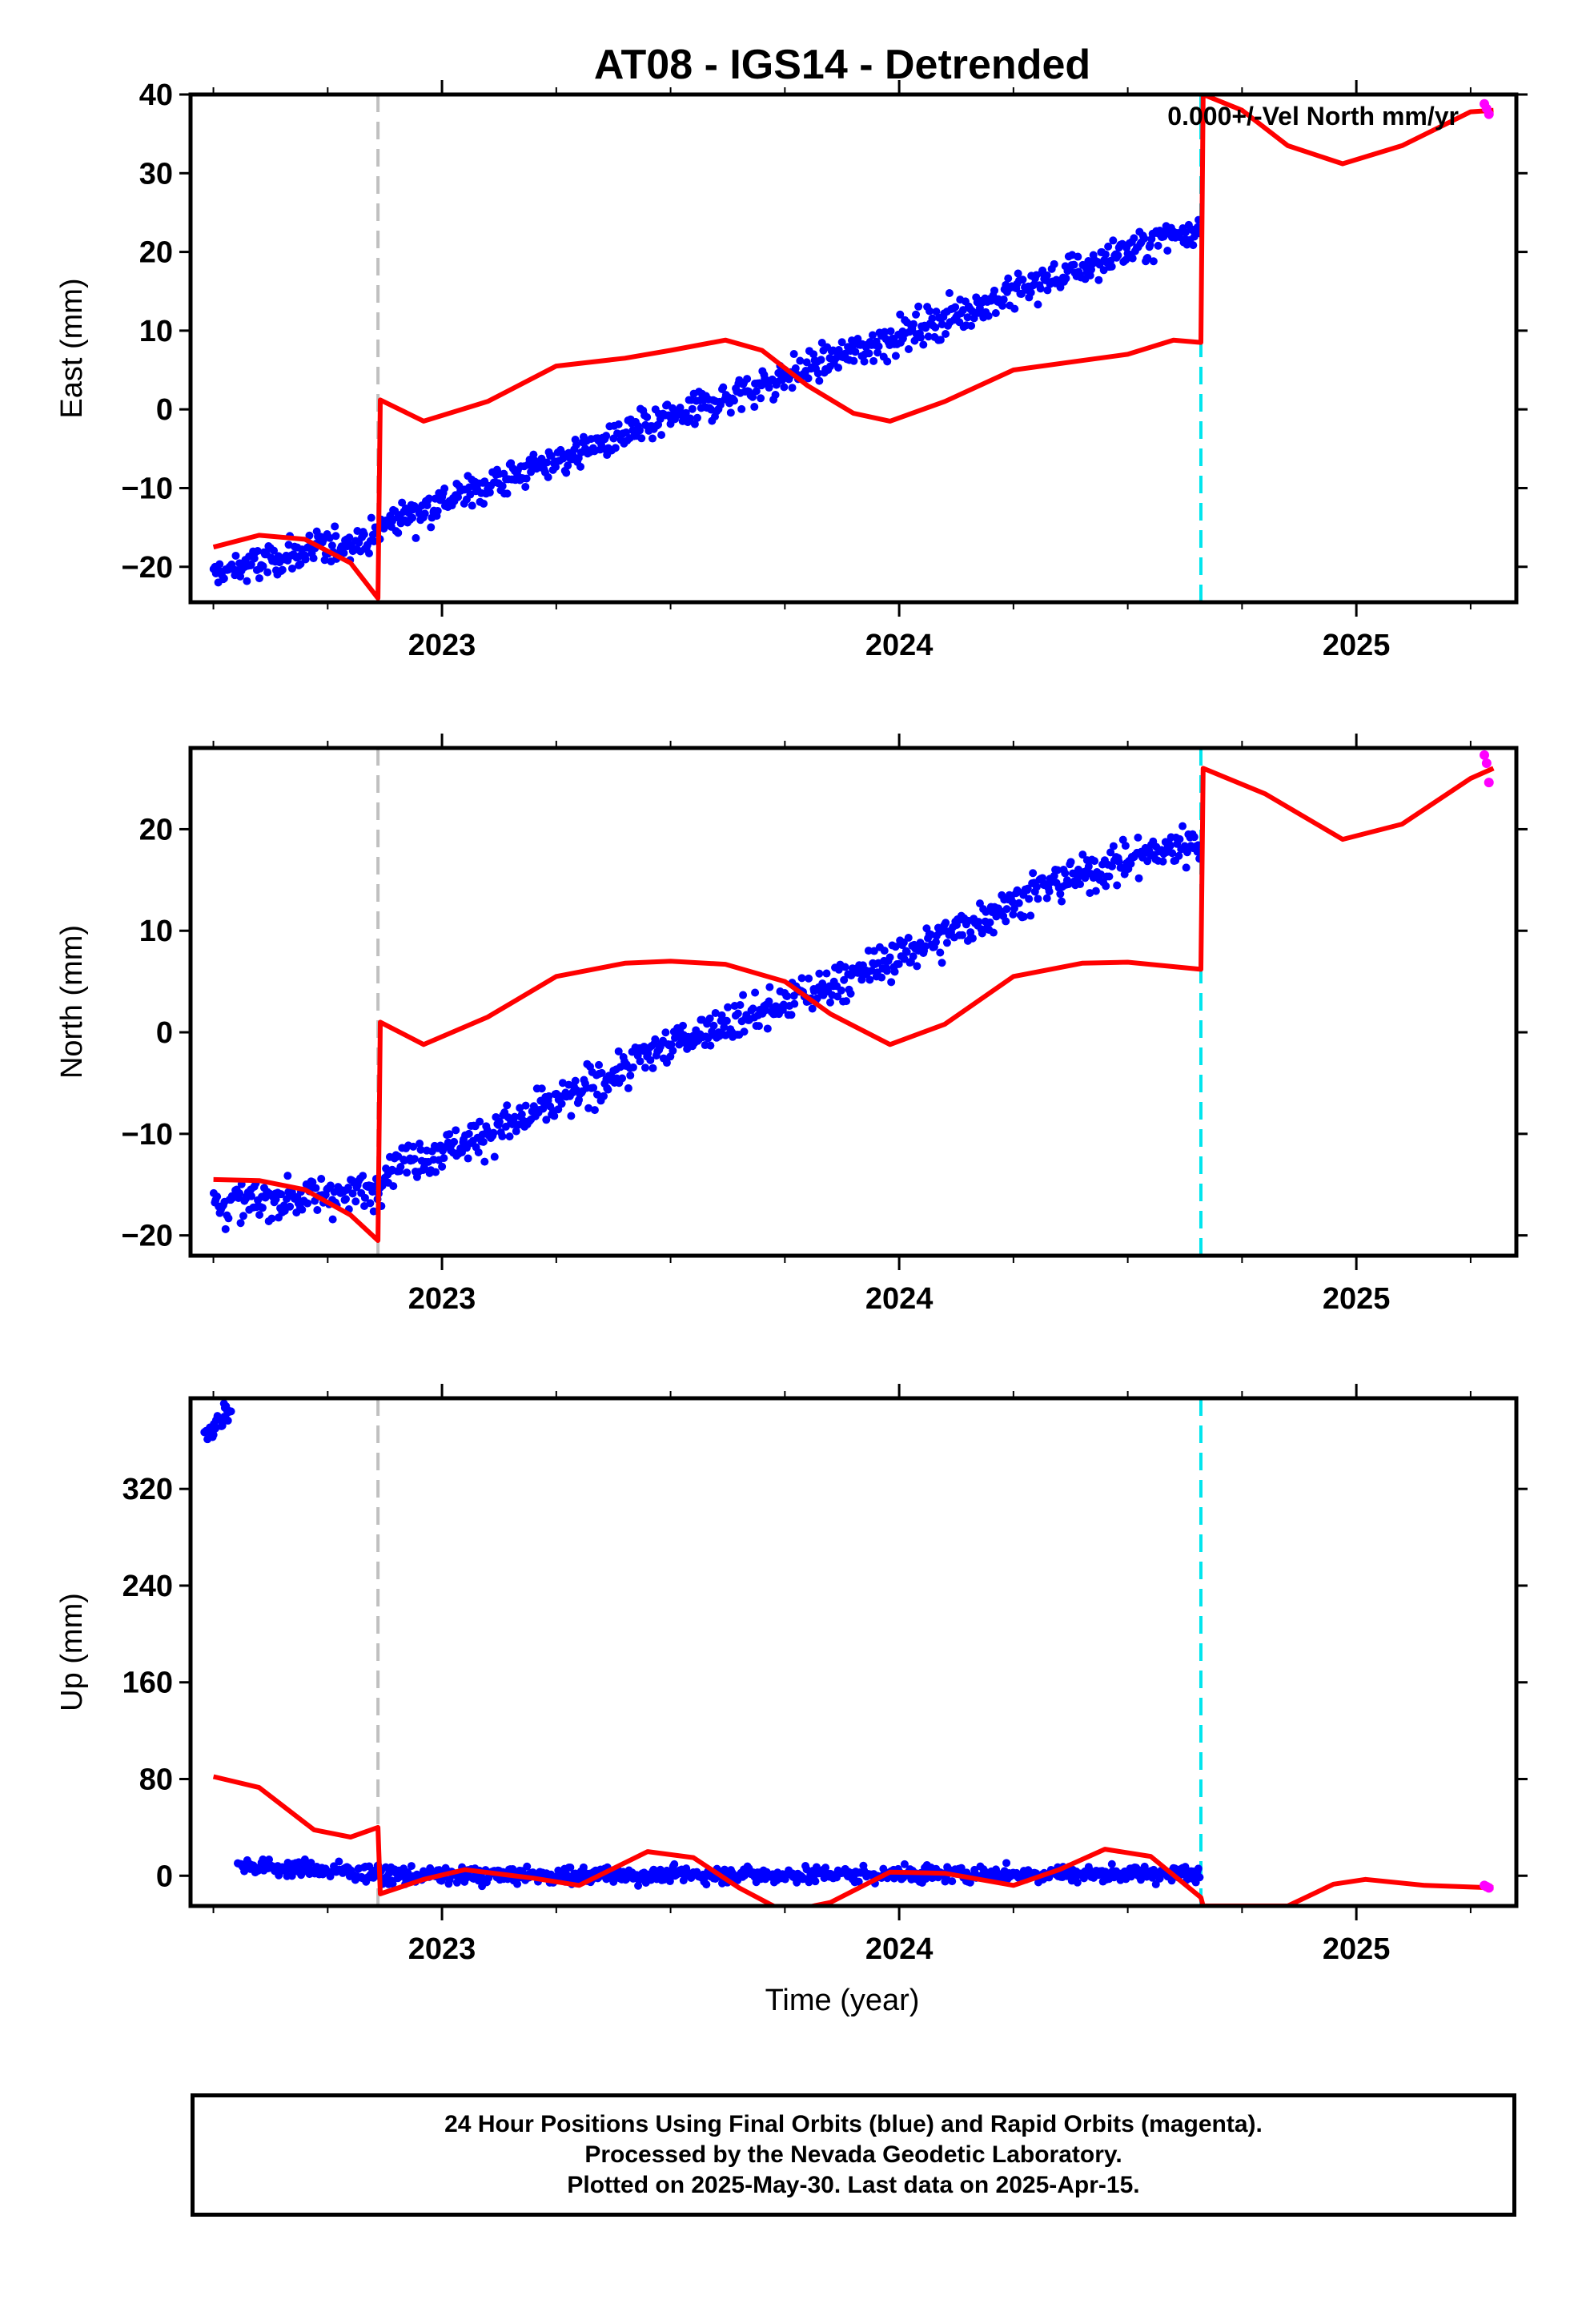  What do you see at coordinates (1489, 783) in the screenshot?
I see `north-rapid-orbit-point` at bounding box center [1489, 783].